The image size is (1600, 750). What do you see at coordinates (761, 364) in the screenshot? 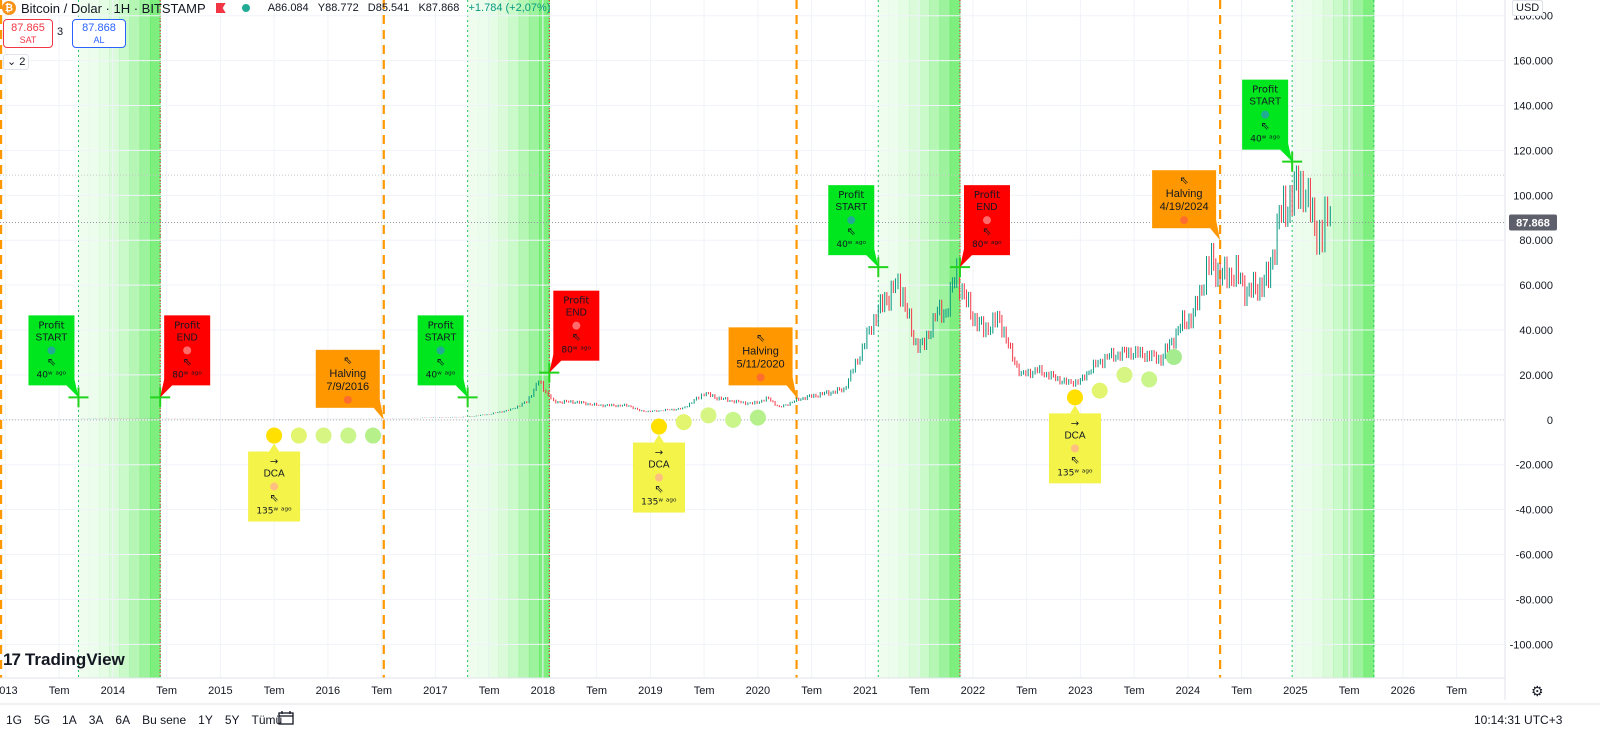
I see `halving-date: 5/11/2020` at bounding box center [761, 364].